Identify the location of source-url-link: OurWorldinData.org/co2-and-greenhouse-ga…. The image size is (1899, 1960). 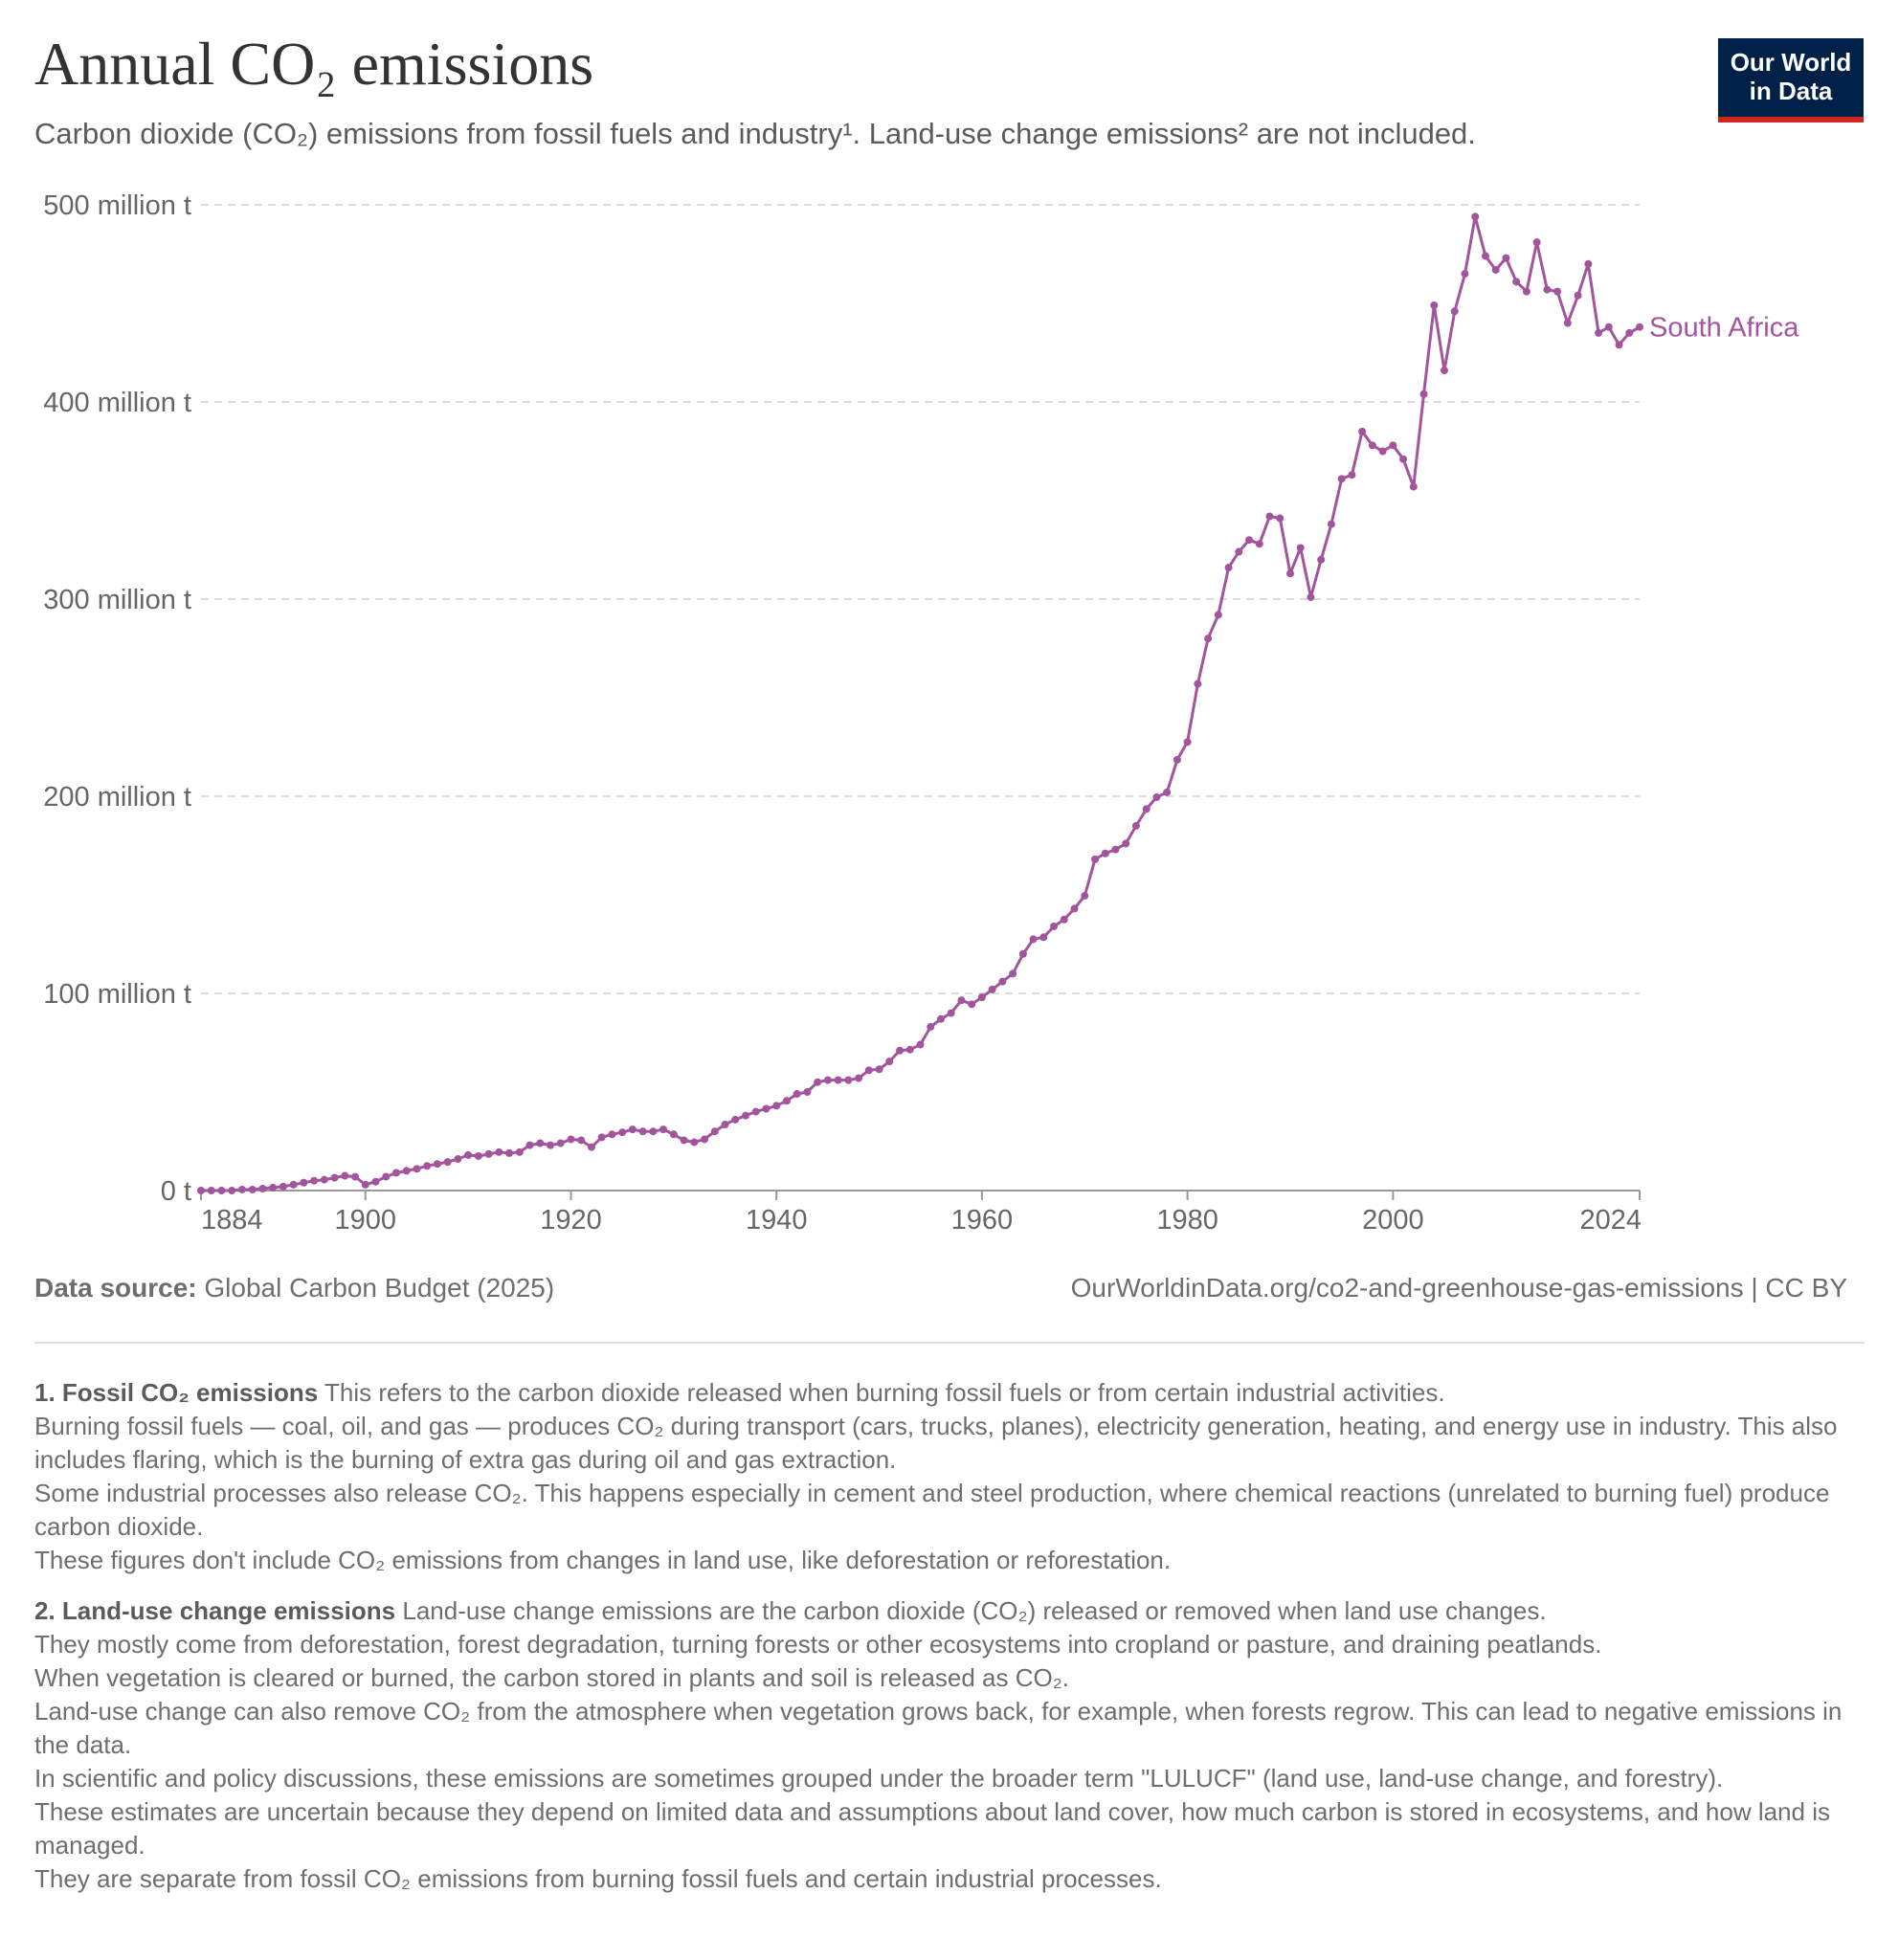
(1458, 1288).